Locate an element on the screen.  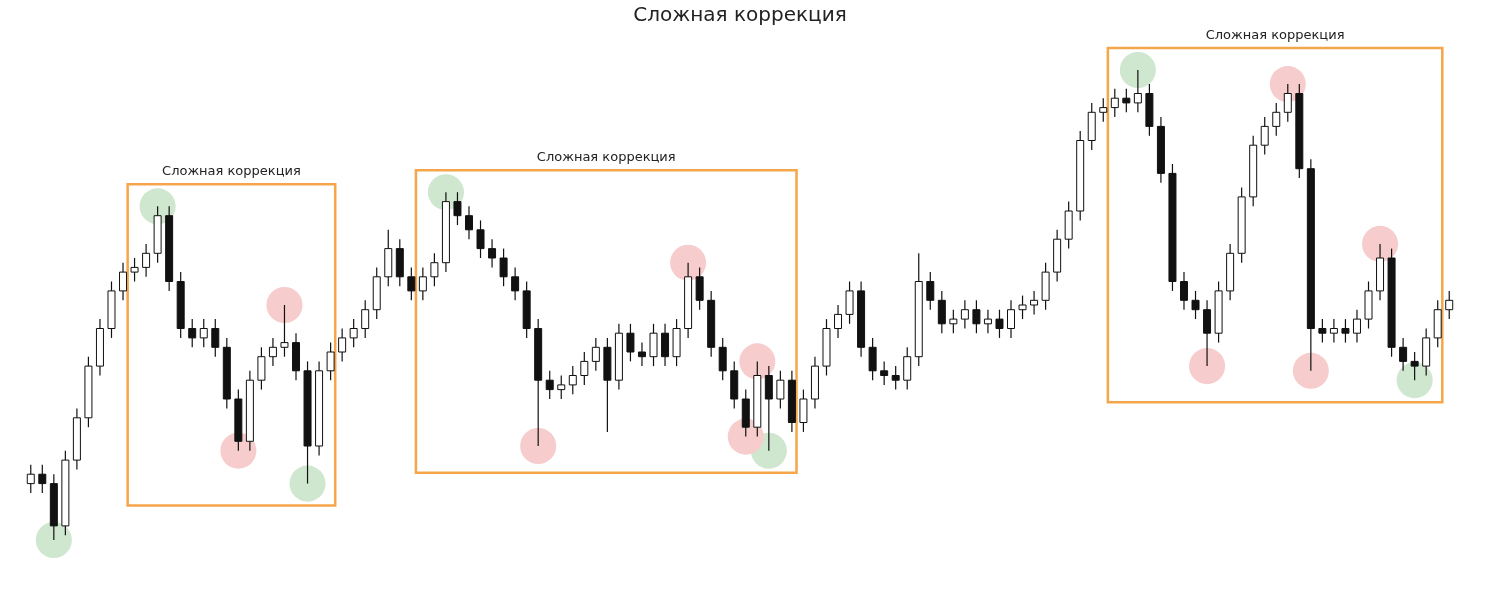
text: Сложная коррекция is located at coordinates (1275, 34).